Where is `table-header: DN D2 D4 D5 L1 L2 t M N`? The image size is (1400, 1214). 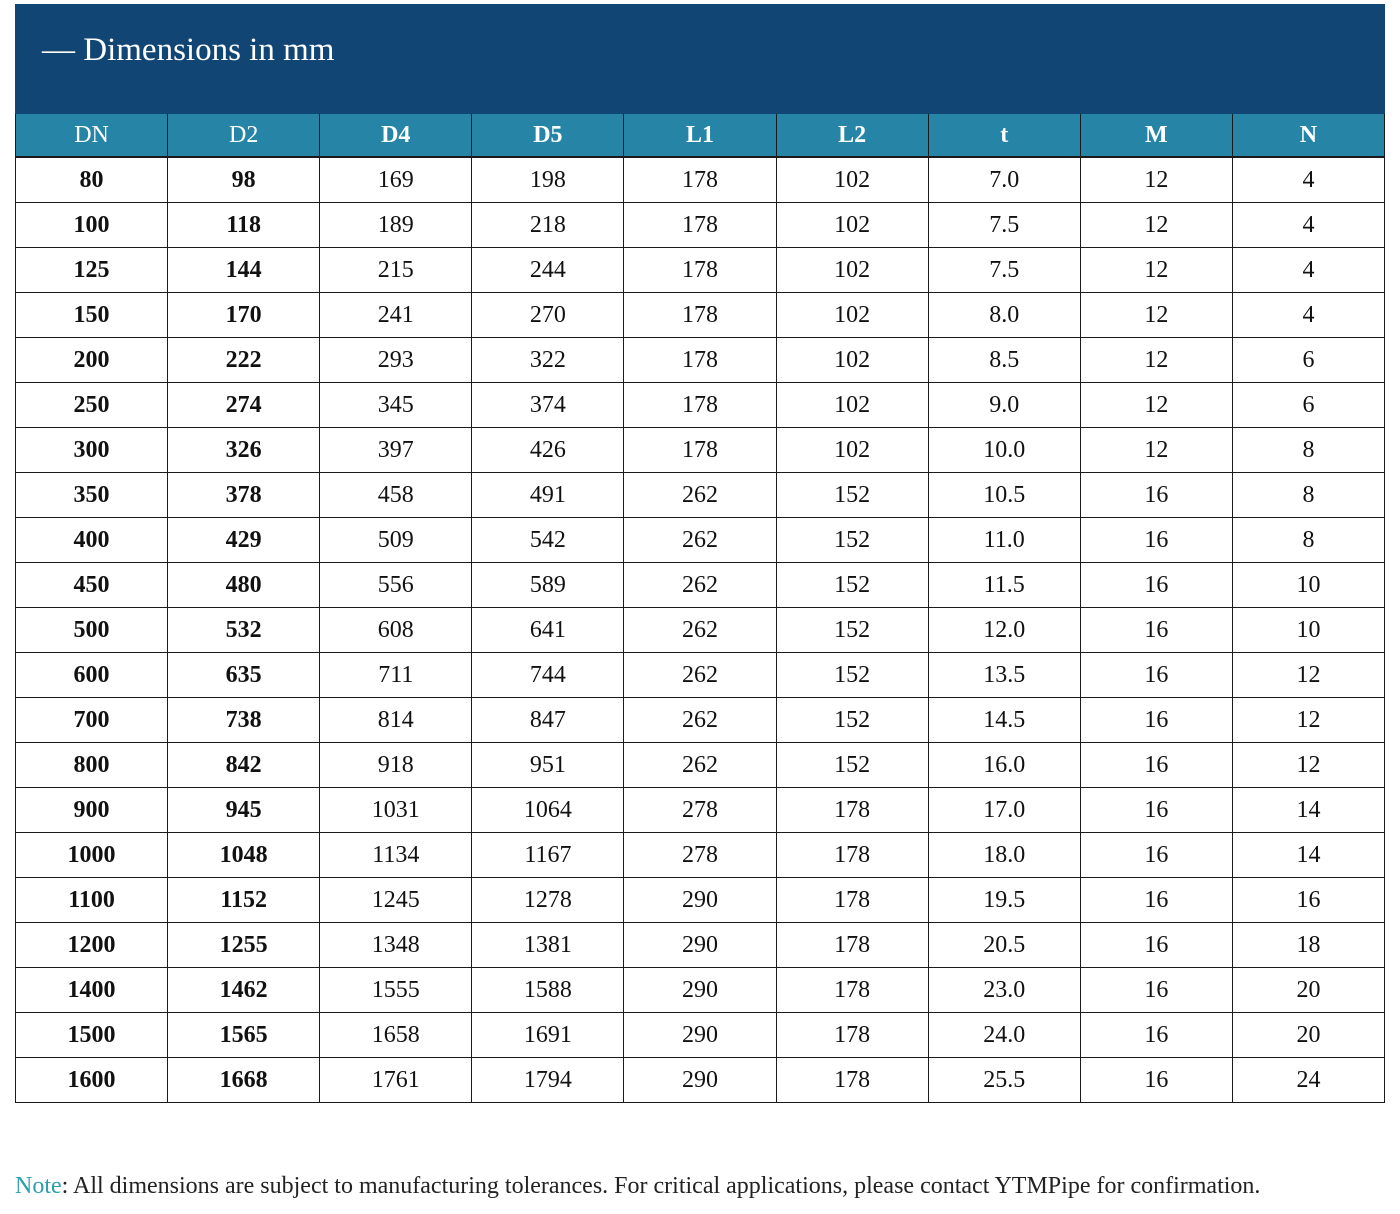
table-header: DN D2 D4 D5 L1 L2 t M N is located at coordinates (700, 136).